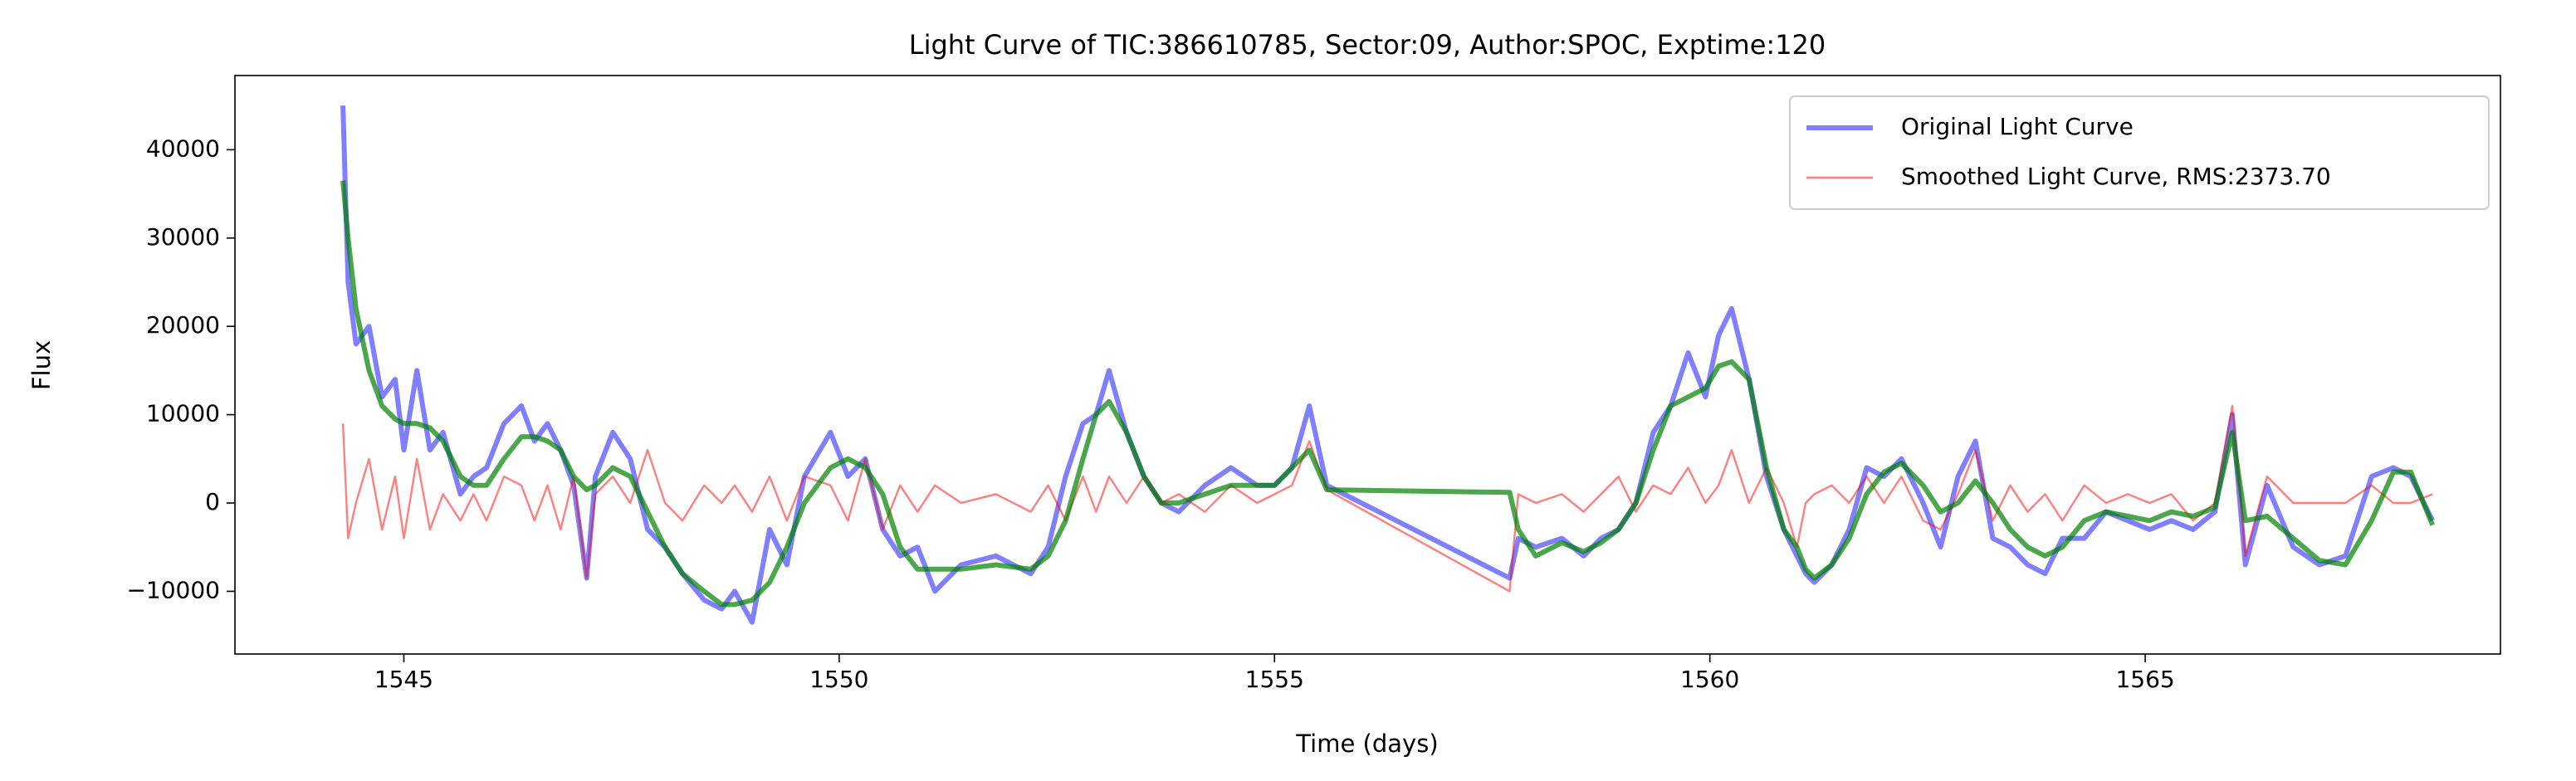  I want to click on legend-label: Original Light Curve, so click(2017, 126).